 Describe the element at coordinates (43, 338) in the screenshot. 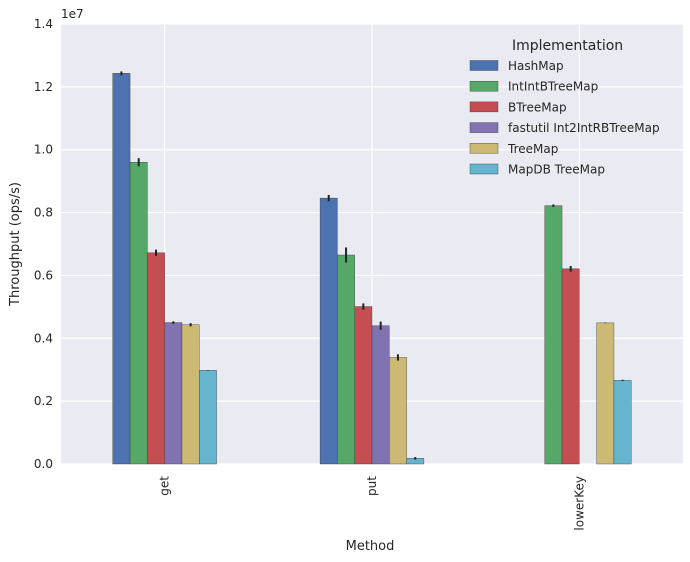

I see `y-tick-label: 0.4` at that location.